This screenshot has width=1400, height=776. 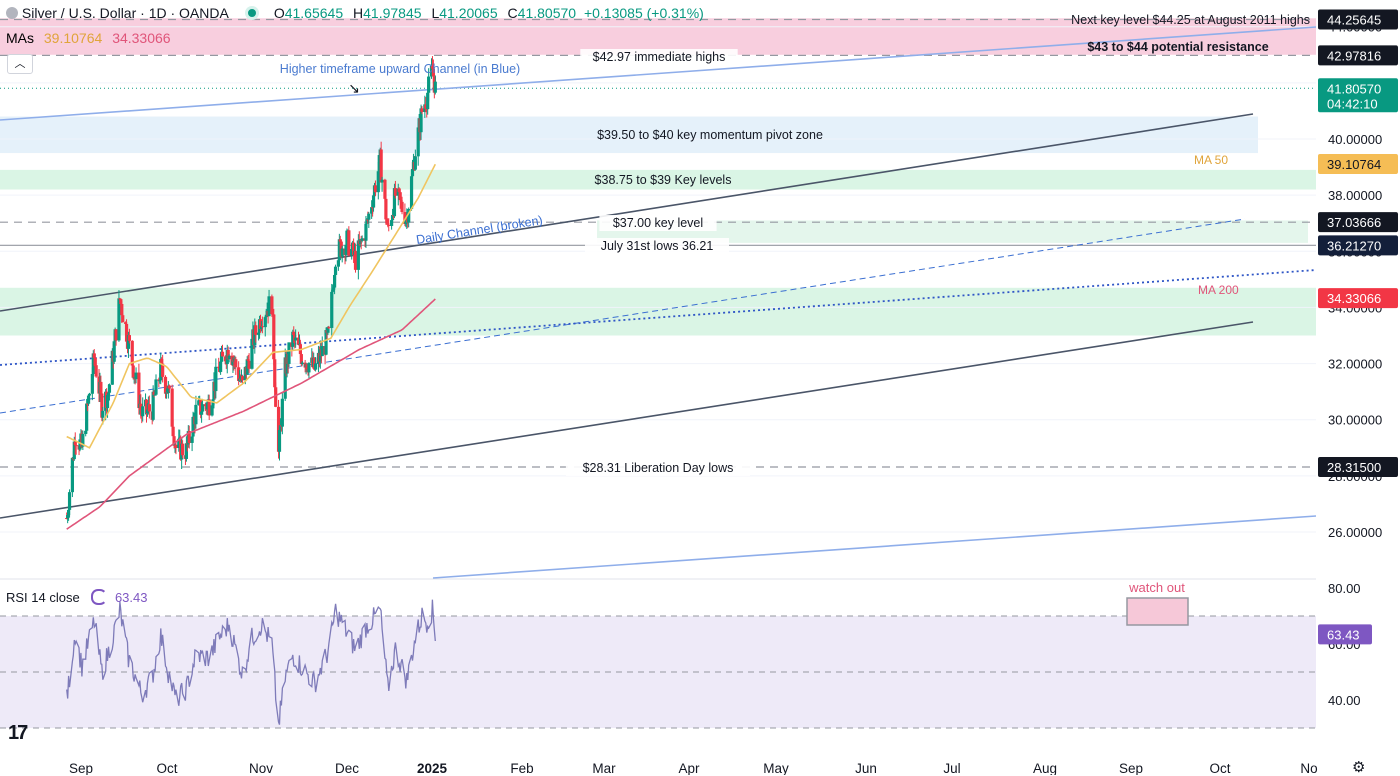 I want to click on ma-legend: MAs 39.10764 34.33066, so click(x=88, y=38).